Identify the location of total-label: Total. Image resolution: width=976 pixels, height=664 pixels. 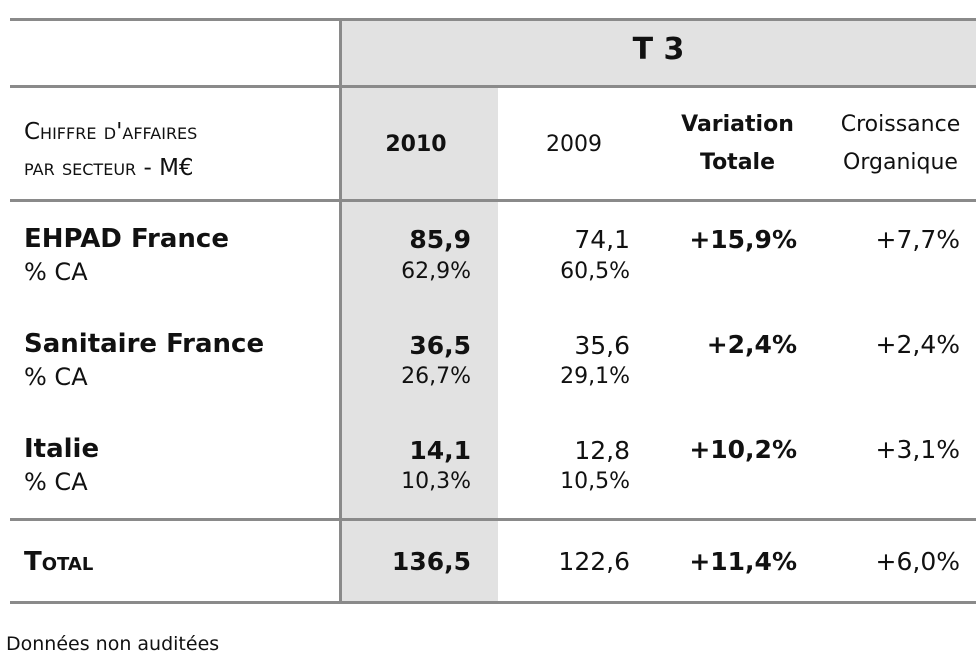
(59, 562).